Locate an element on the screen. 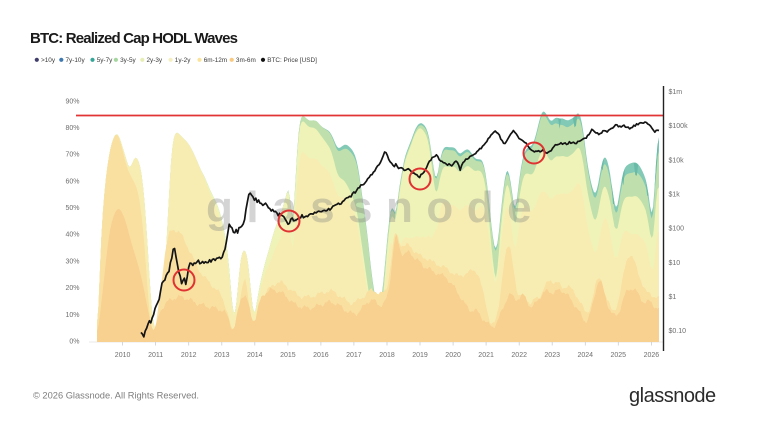 The image size is (768, 430). svg-text: 1y-2y is located at coordinates (183, 60).